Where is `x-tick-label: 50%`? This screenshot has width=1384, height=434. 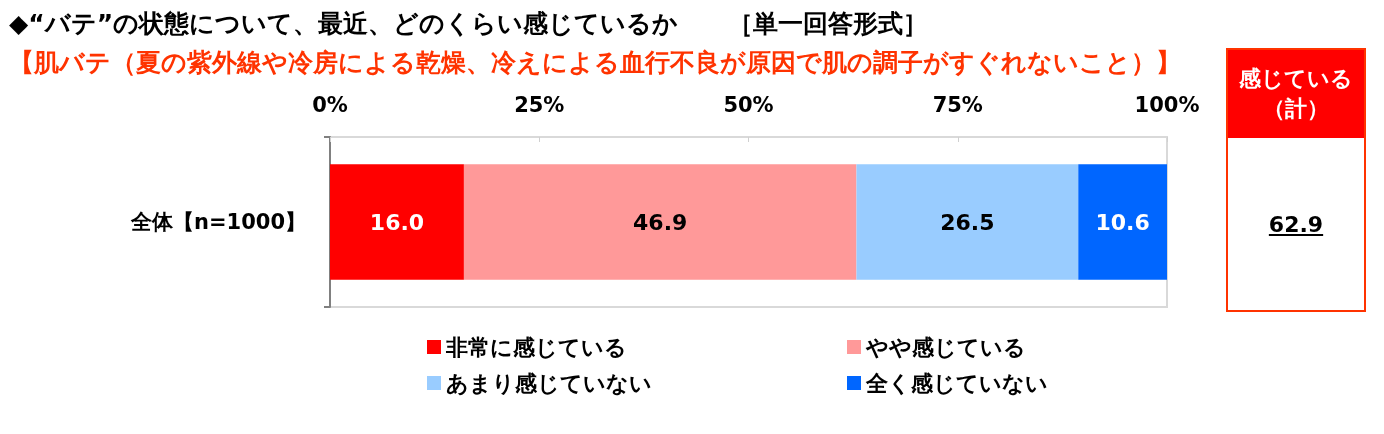
x-tick-label: 50% is located at coordinates (748, 104).